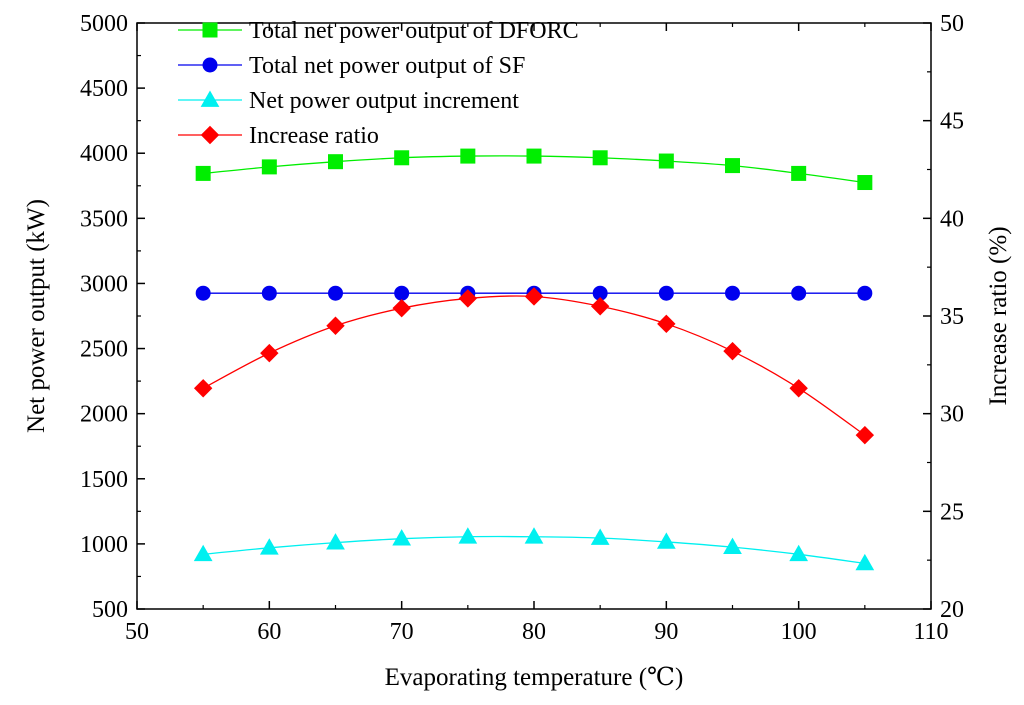  What do you see at coordinates (110, 610) in the screenshot?
I see `y-left-tick-label: 500` at bounding box center [110, 610].